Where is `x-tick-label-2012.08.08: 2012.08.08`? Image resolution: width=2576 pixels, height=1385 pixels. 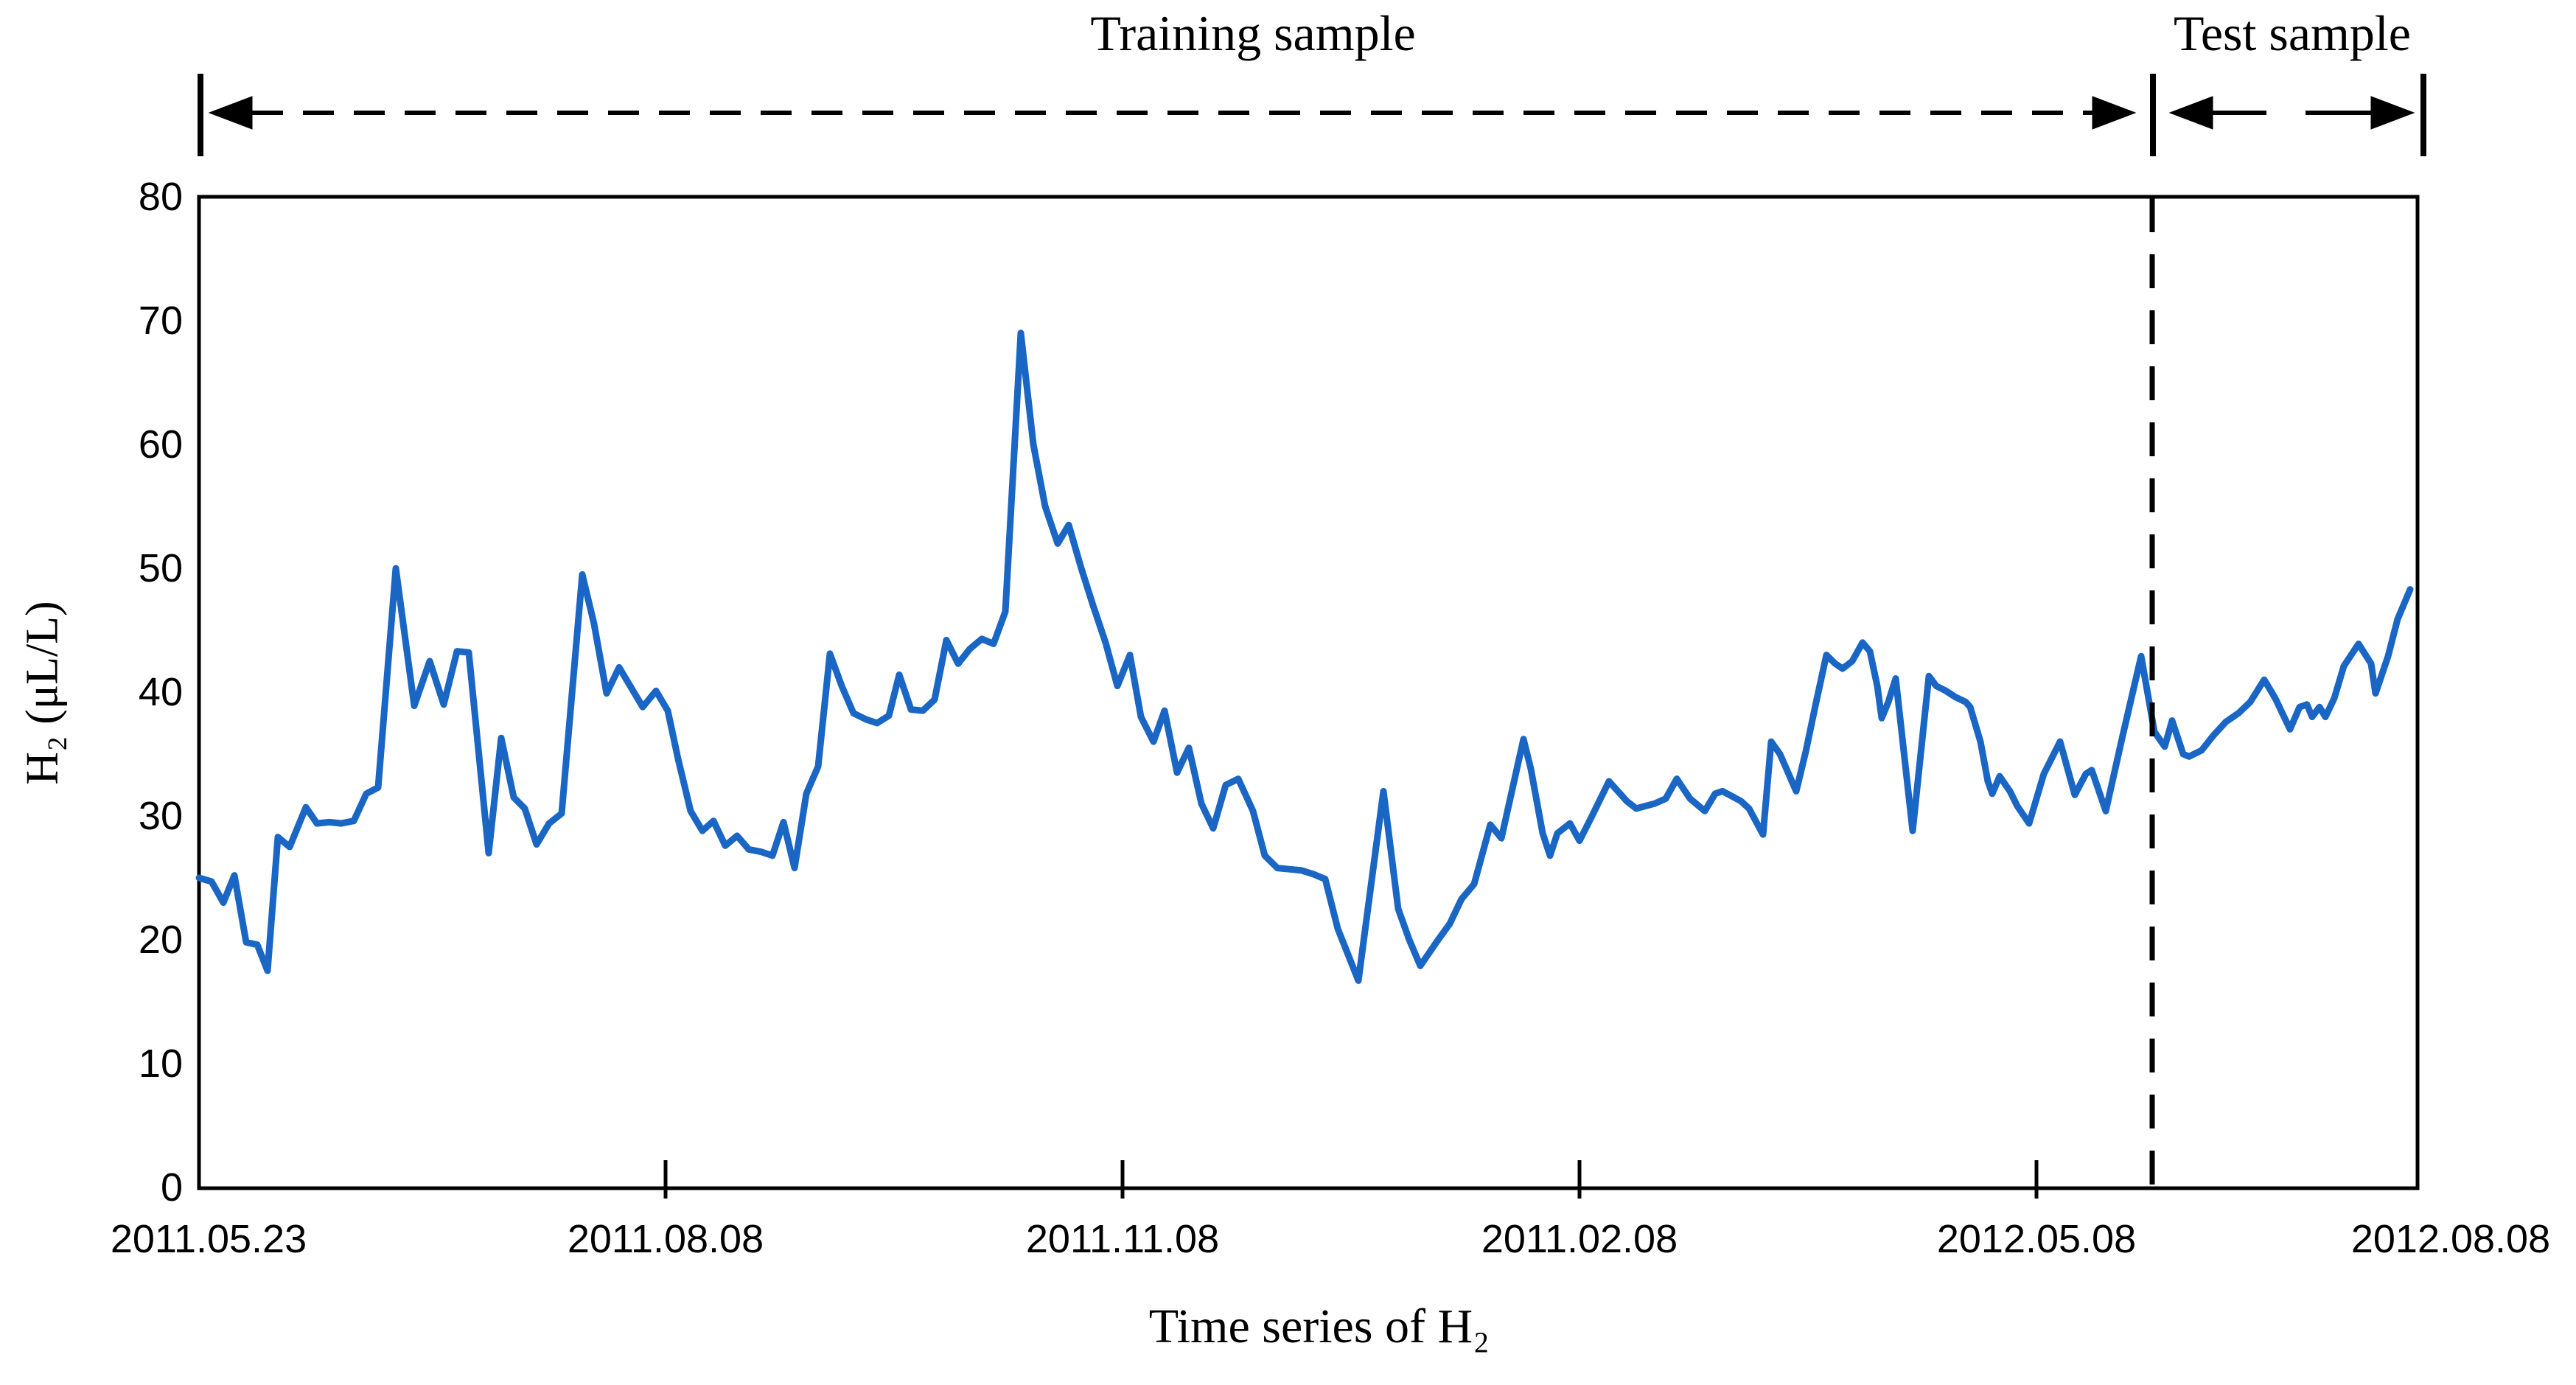
x-tick-label-2012.08.08: 2012.08.08 is located at coordinates (2450, 1239).